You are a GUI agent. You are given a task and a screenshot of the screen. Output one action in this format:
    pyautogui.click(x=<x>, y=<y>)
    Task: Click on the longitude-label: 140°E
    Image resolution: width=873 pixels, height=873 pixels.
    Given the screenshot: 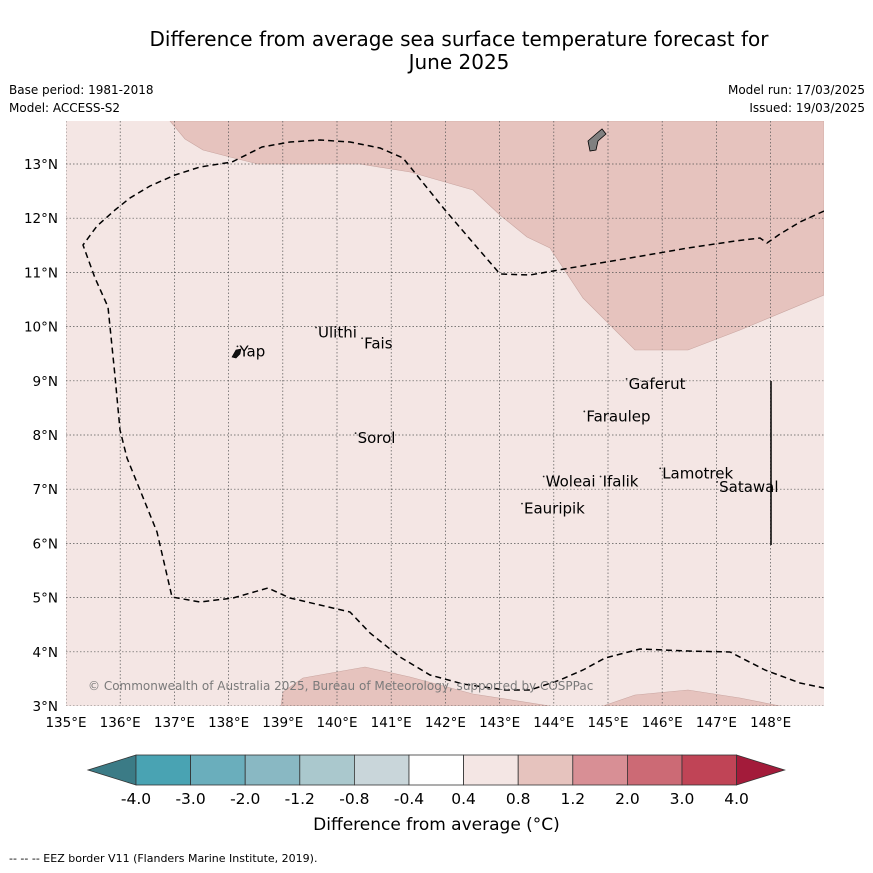 What is the action you would take?
    pyautogui.click(x=336, y=723)
    